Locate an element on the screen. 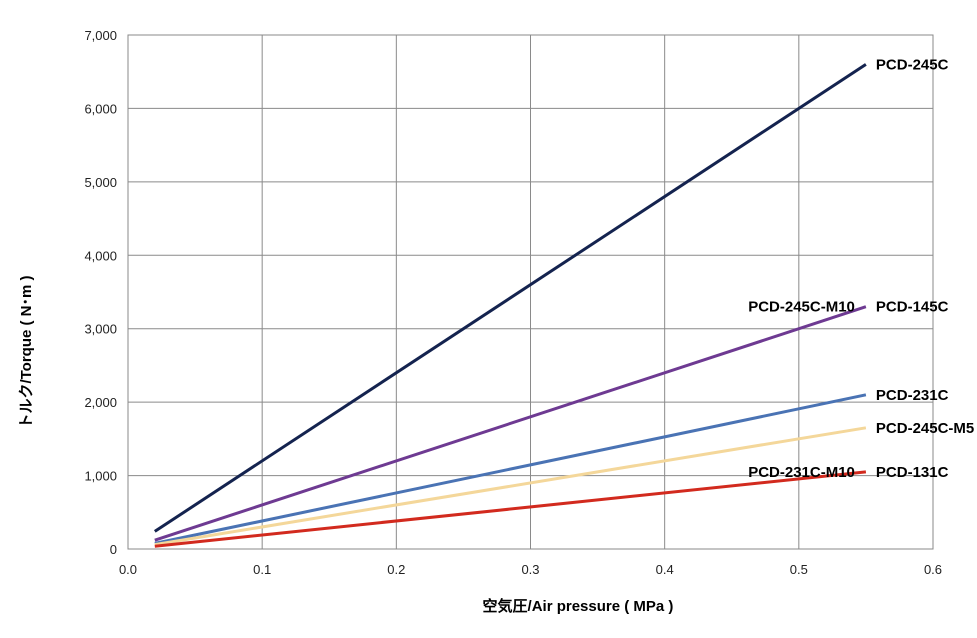 The image size is (977, 638). x-tick-label: 0.3 is located at coordinates (530, 569).